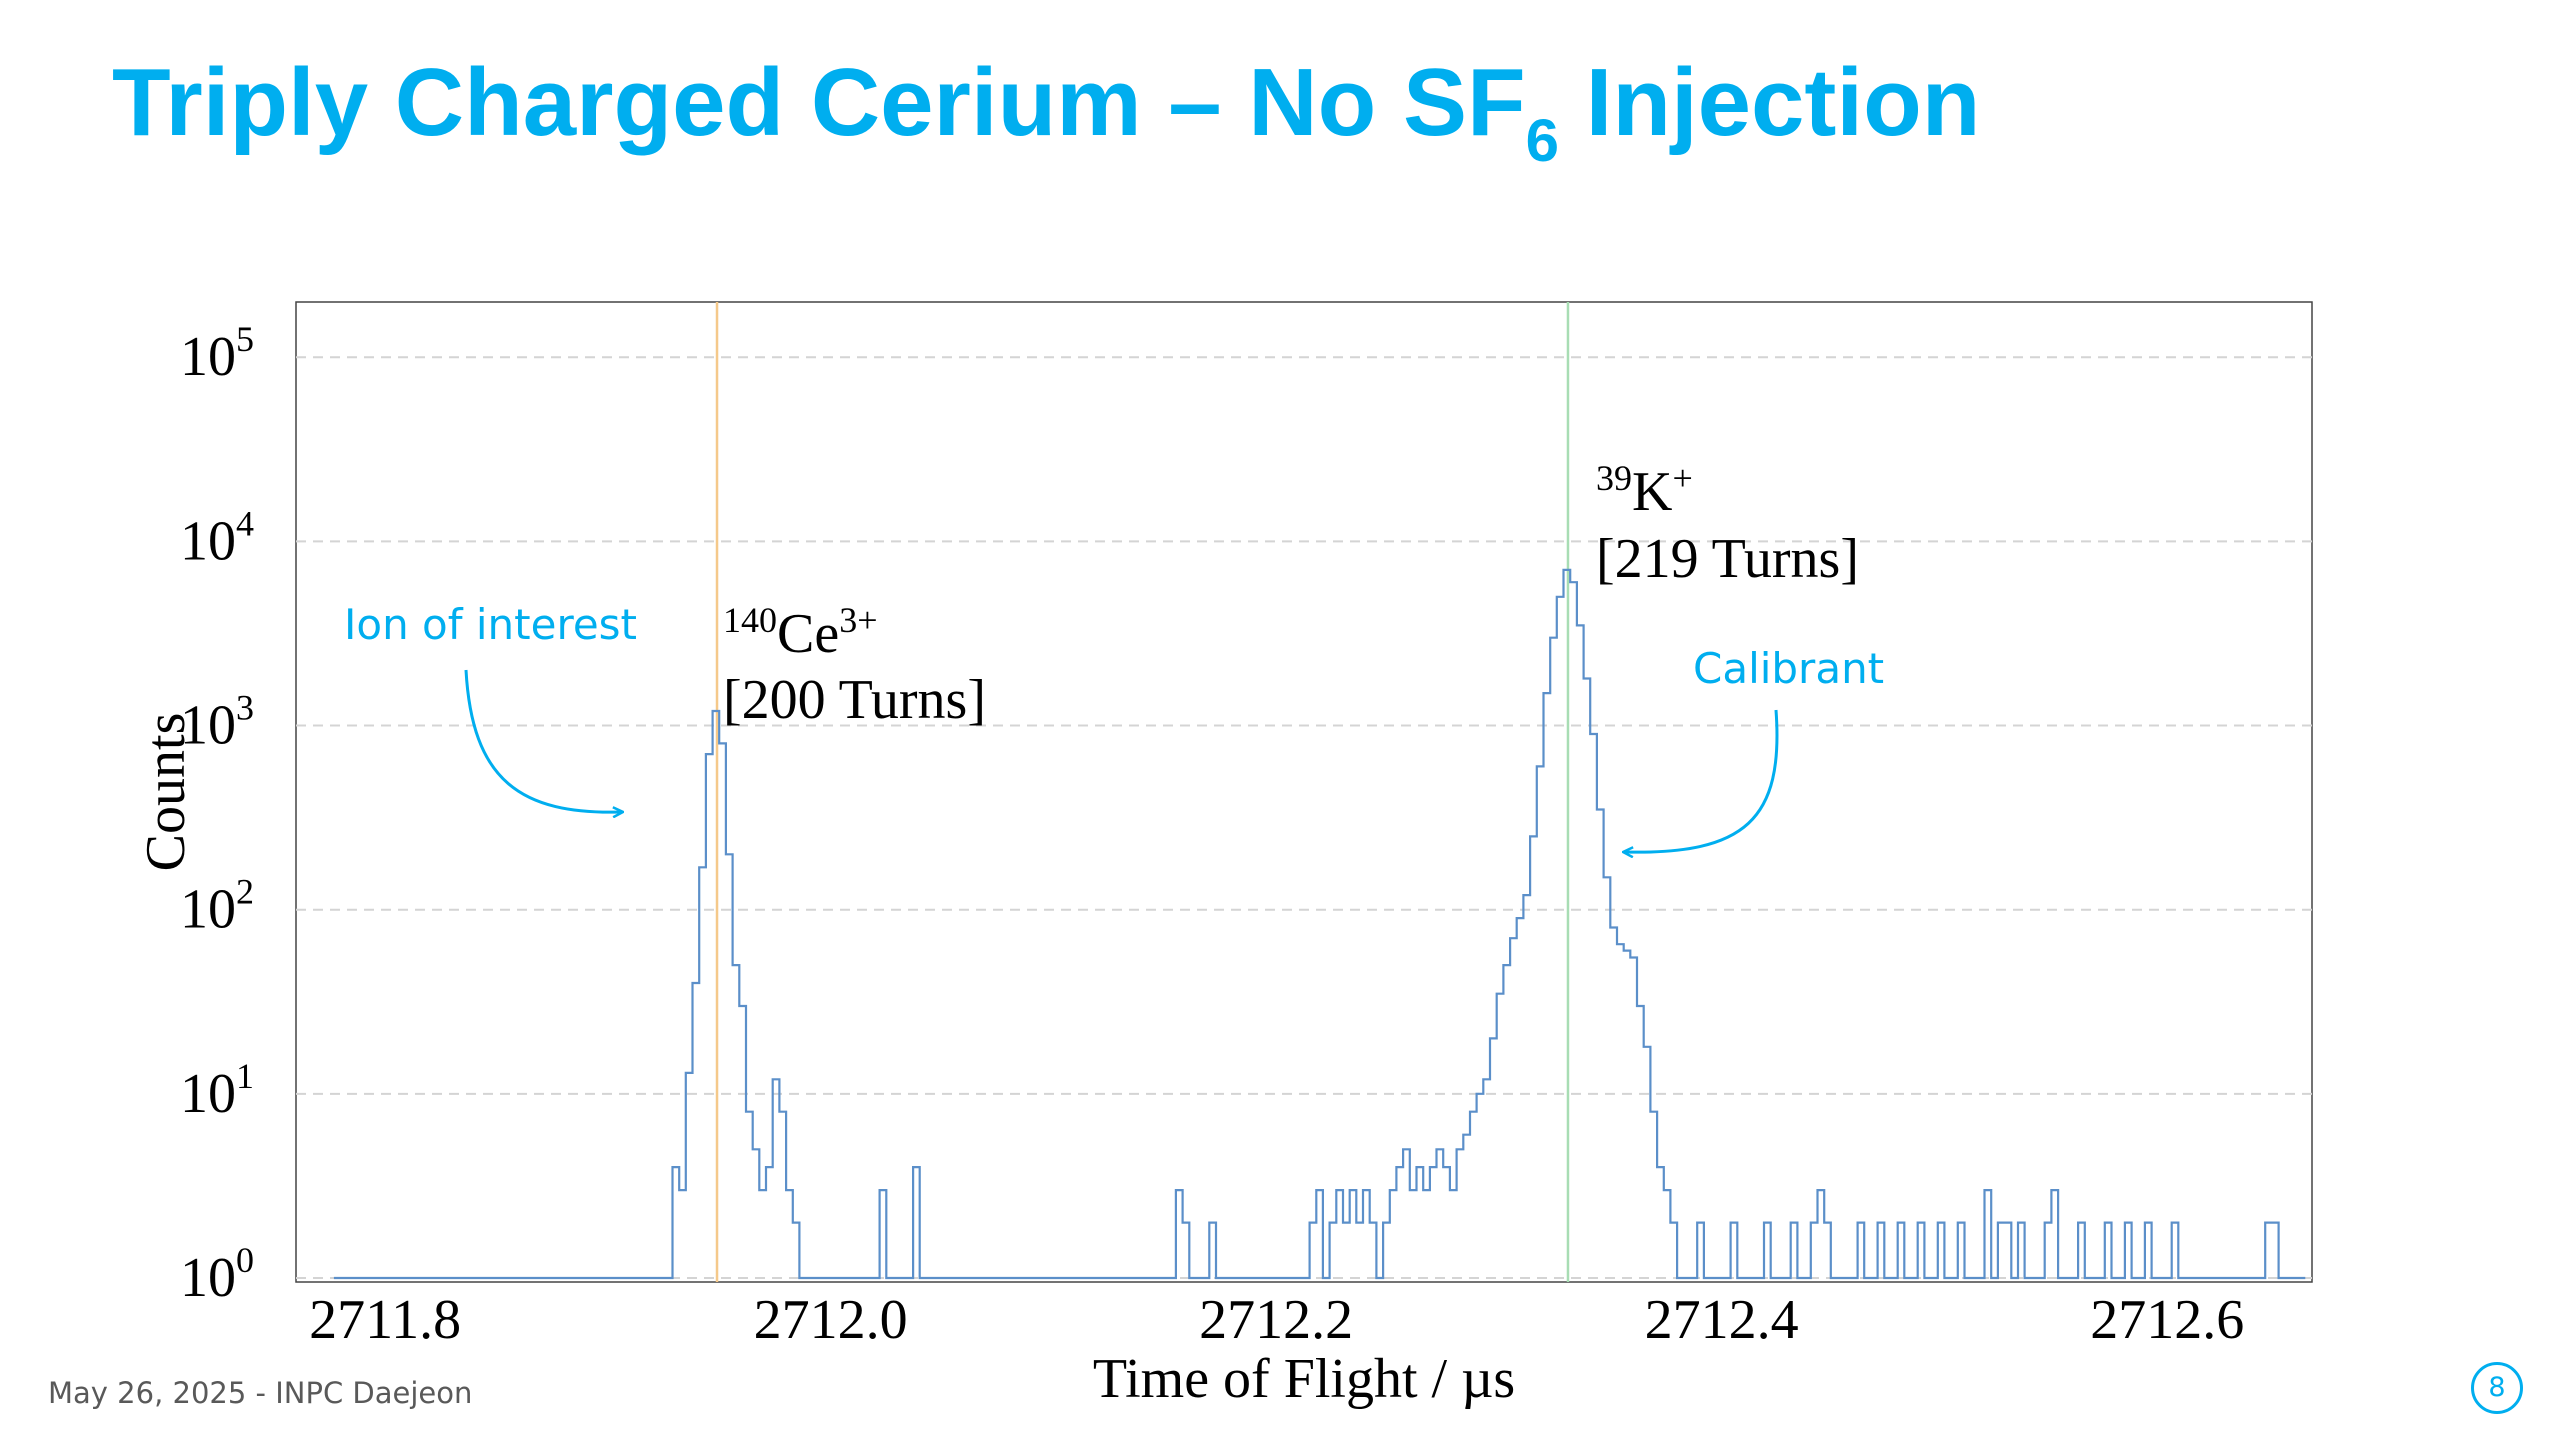 This screenshot has height=1440, width=2560. I want to click on y-axis-label: Counts, so click(166, 792).